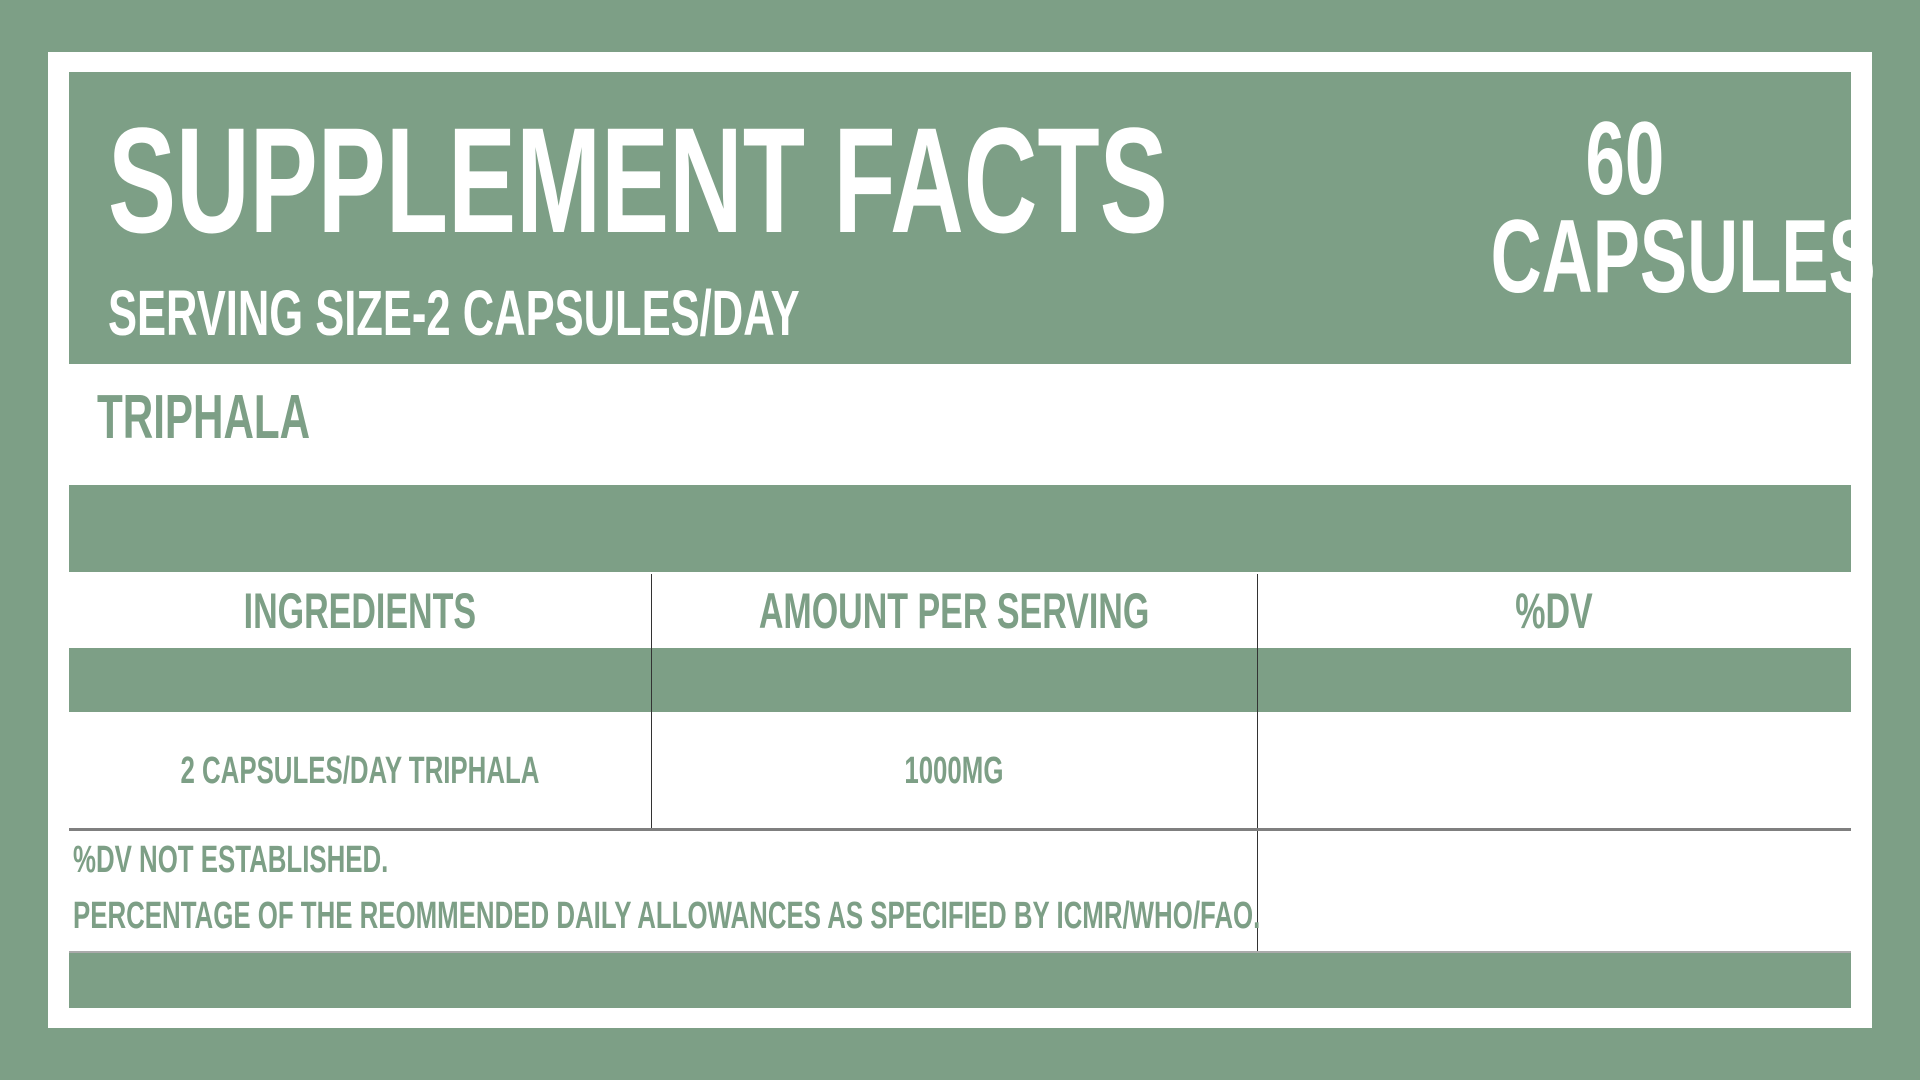 This screenshot has width=1920, height=1080. I want to click on col-header-ingredients: INGREDIENTS, so click(360, 611).